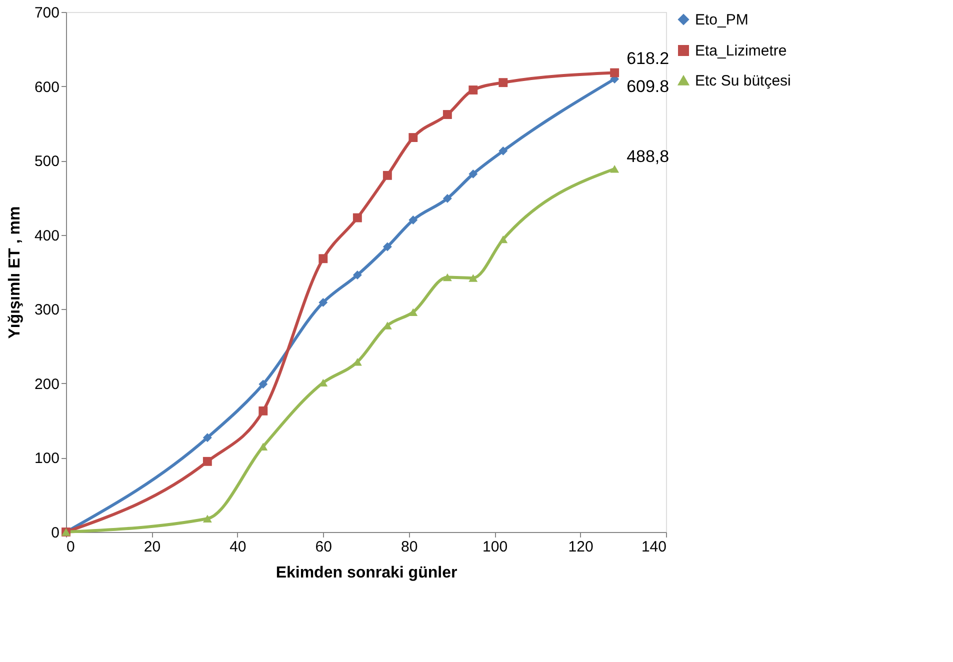 The width and height of the screenshot is (953, 662). I want to click on y-tick-label: 400, so click(47, 235).